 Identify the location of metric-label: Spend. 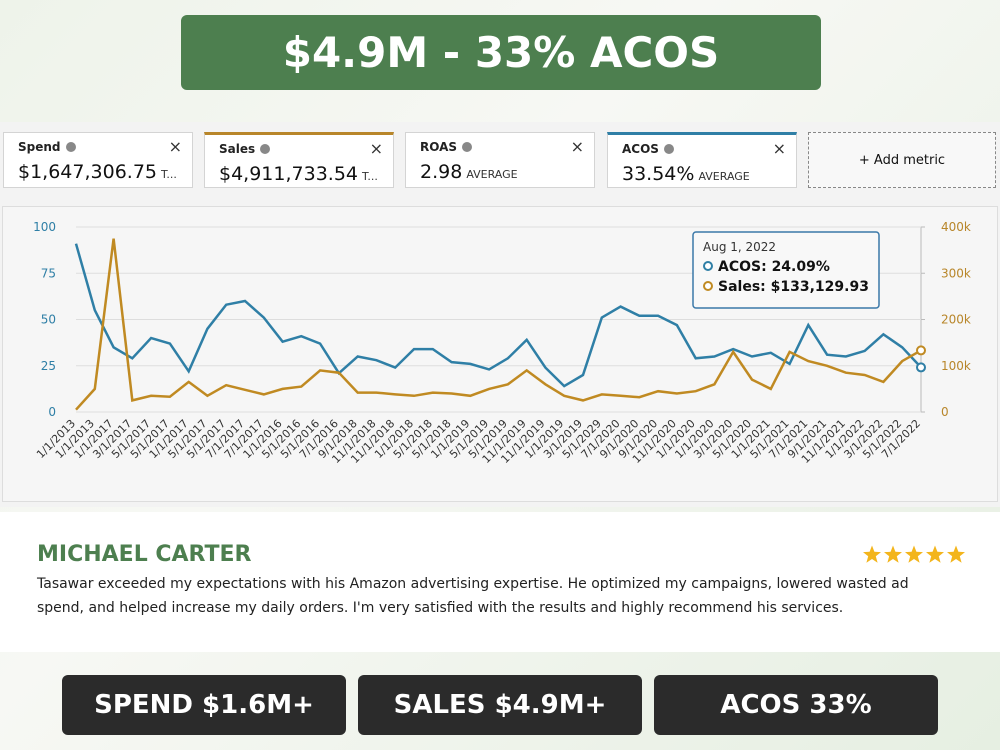
(47, 147).